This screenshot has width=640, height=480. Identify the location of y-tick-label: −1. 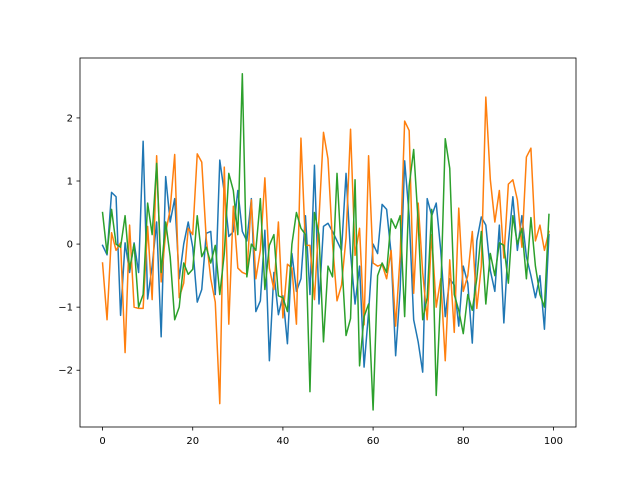
(65, 308).